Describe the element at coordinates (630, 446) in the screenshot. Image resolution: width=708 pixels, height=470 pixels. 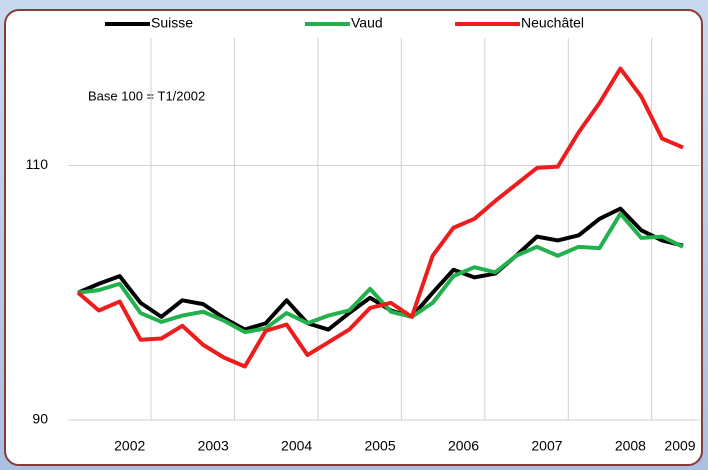
I see `x-tick-label: 2008` at that location.